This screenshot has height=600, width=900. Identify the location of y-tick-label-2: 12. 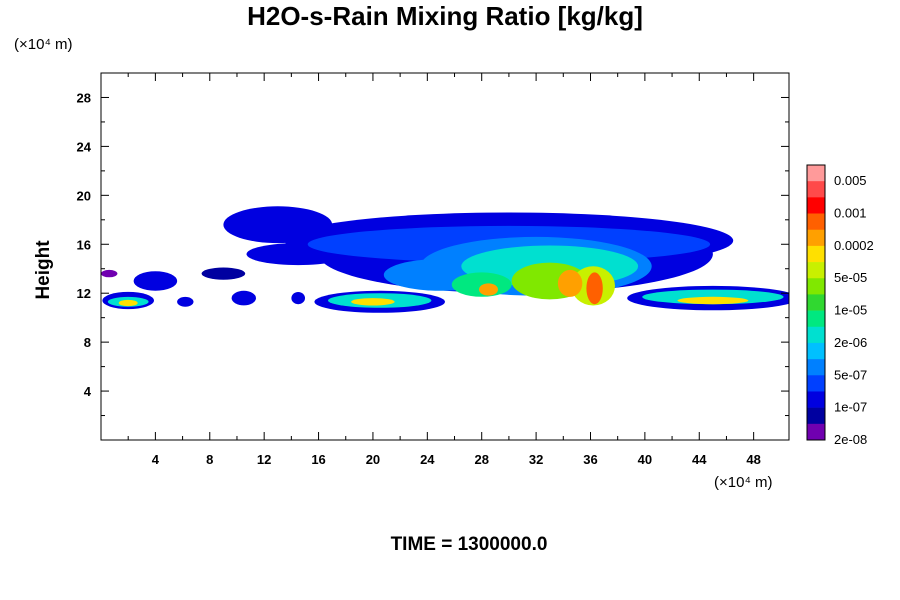
(84, 293).